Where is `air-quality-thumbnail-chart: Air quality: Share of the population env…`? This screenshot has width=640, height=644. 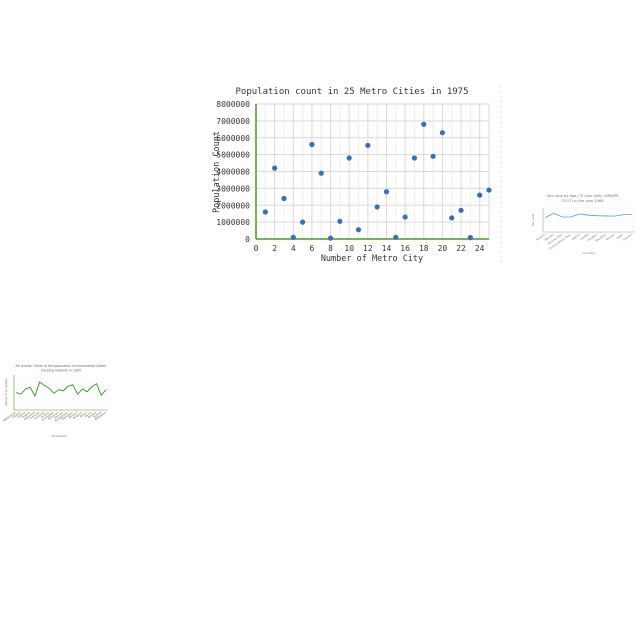 air-quality-thumbnail-chart: Air quality: Share of the population env… is located at coordinates (55, 401).